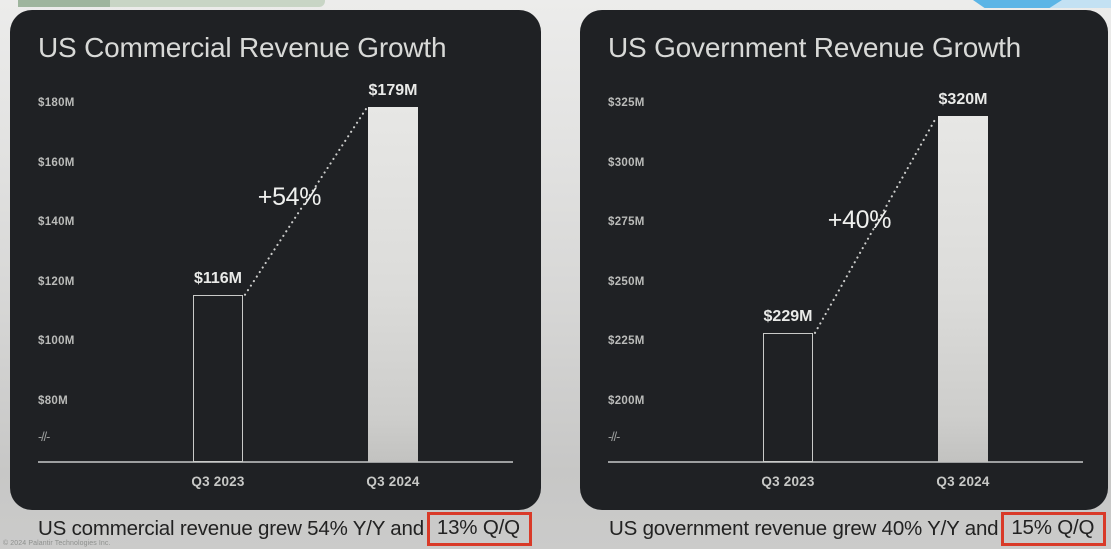 The image size is (1111, 549). Describe the element at coordinates (1078, 4) in the screenshot. I see `decoration-blue-light-shard` at that location.